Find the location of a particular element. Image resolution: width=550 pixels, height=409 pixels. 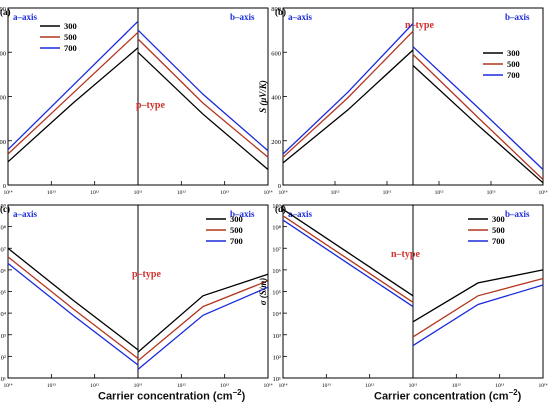

xlabel-close: ) is located at coordinates (519, 396).